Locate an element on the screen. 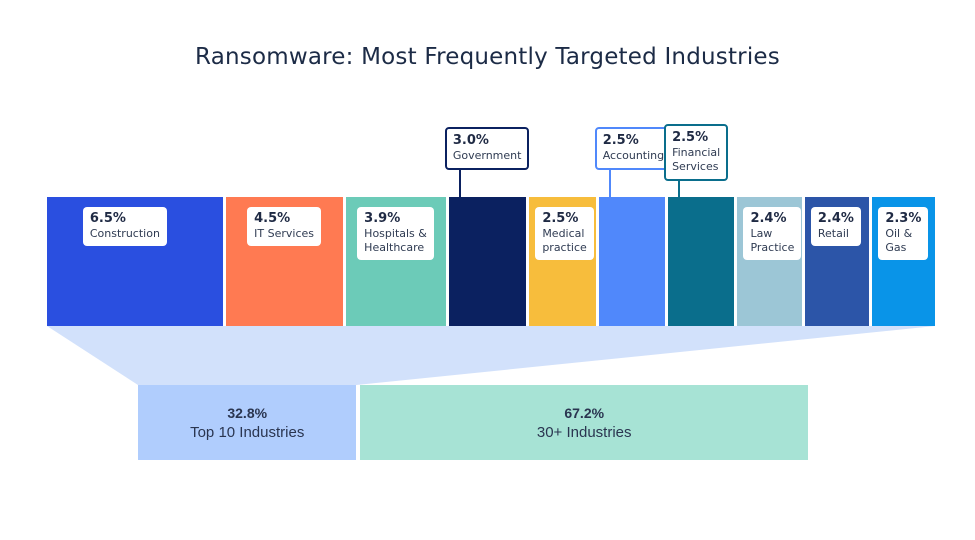 This screenshot has height=540, width=975. summary-value: 32.8% is located at coordinates (247, 412).